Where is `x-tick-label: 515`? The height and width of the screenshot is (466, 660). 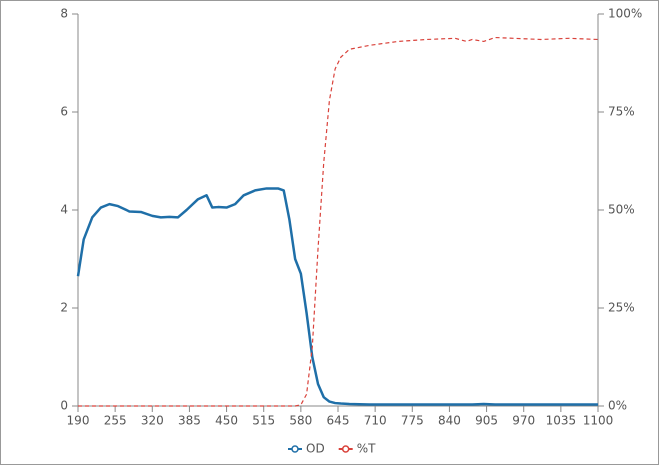
x-tick-label: 515 is located at coordinates (263, 421).